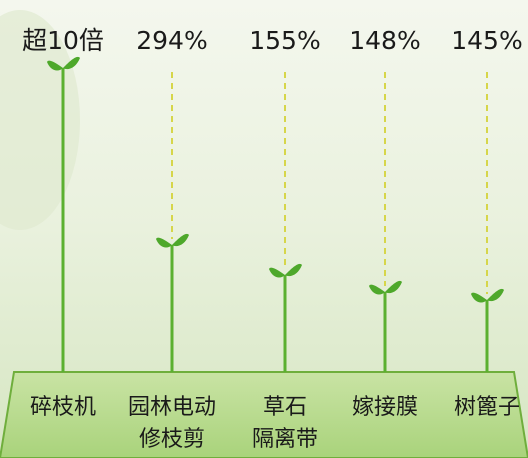  Describe the element at coordinates (284, 40) in the screenshot. I see `value-label: 155%` at that location.